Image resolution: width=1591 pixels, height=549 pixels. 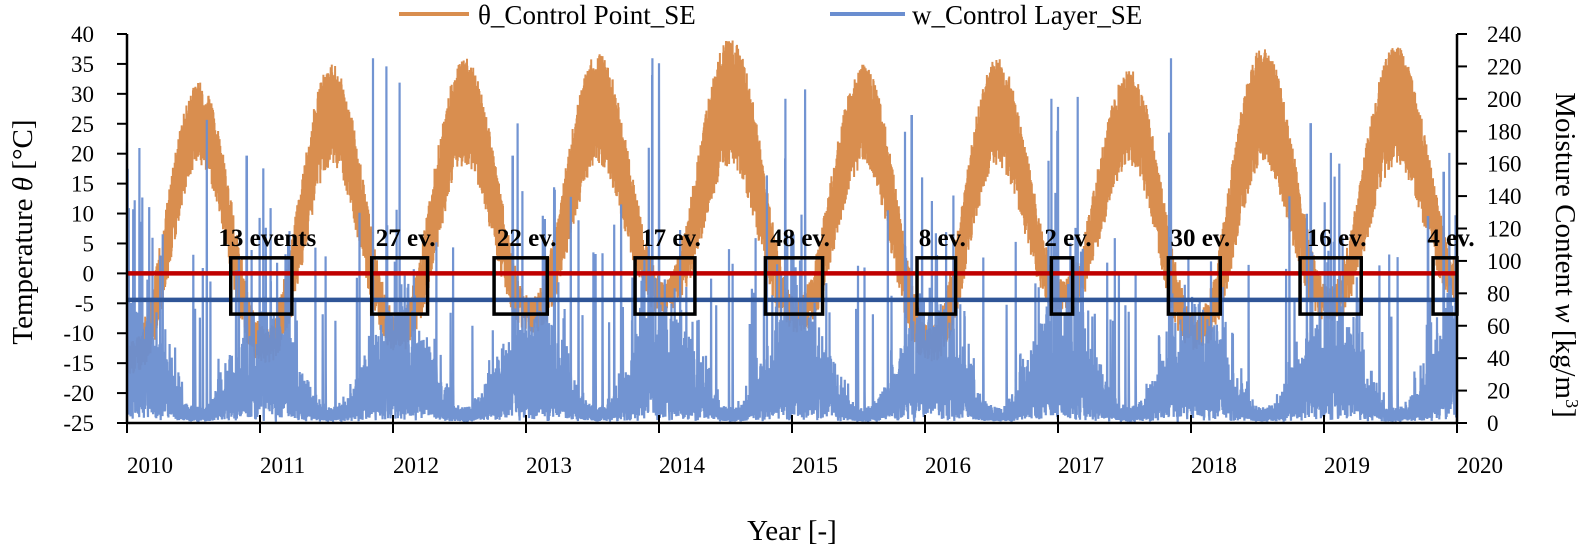 I want to click on y2-tick-label: 200, so click(x=1504, y=99).